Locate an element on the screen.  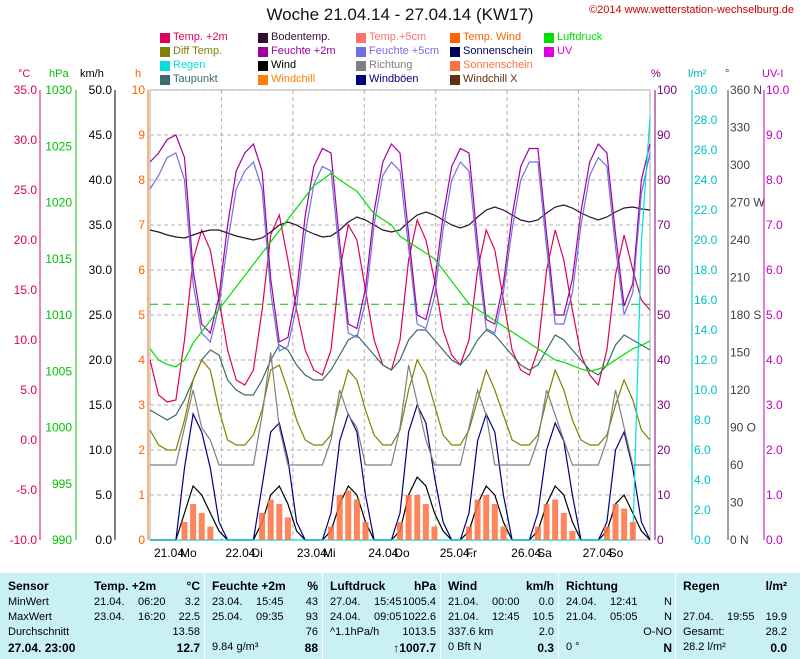
legend-label: Windböen is located at coordinates (394, 79).